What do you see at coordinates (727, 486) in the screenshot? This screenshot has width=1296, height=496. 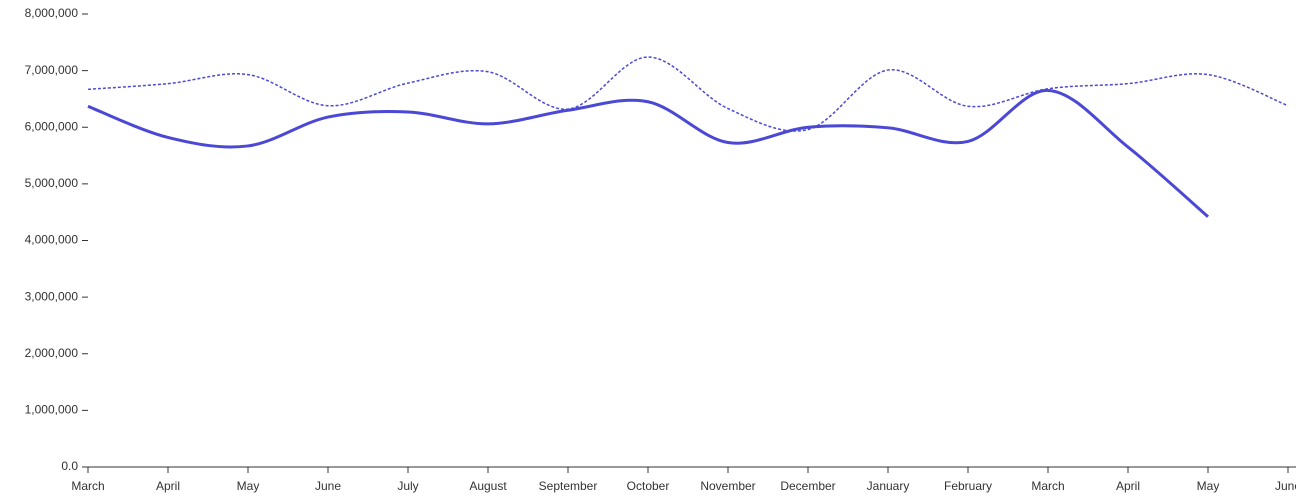 I see `x-tick-label: November` at bounding box center [727, 486].